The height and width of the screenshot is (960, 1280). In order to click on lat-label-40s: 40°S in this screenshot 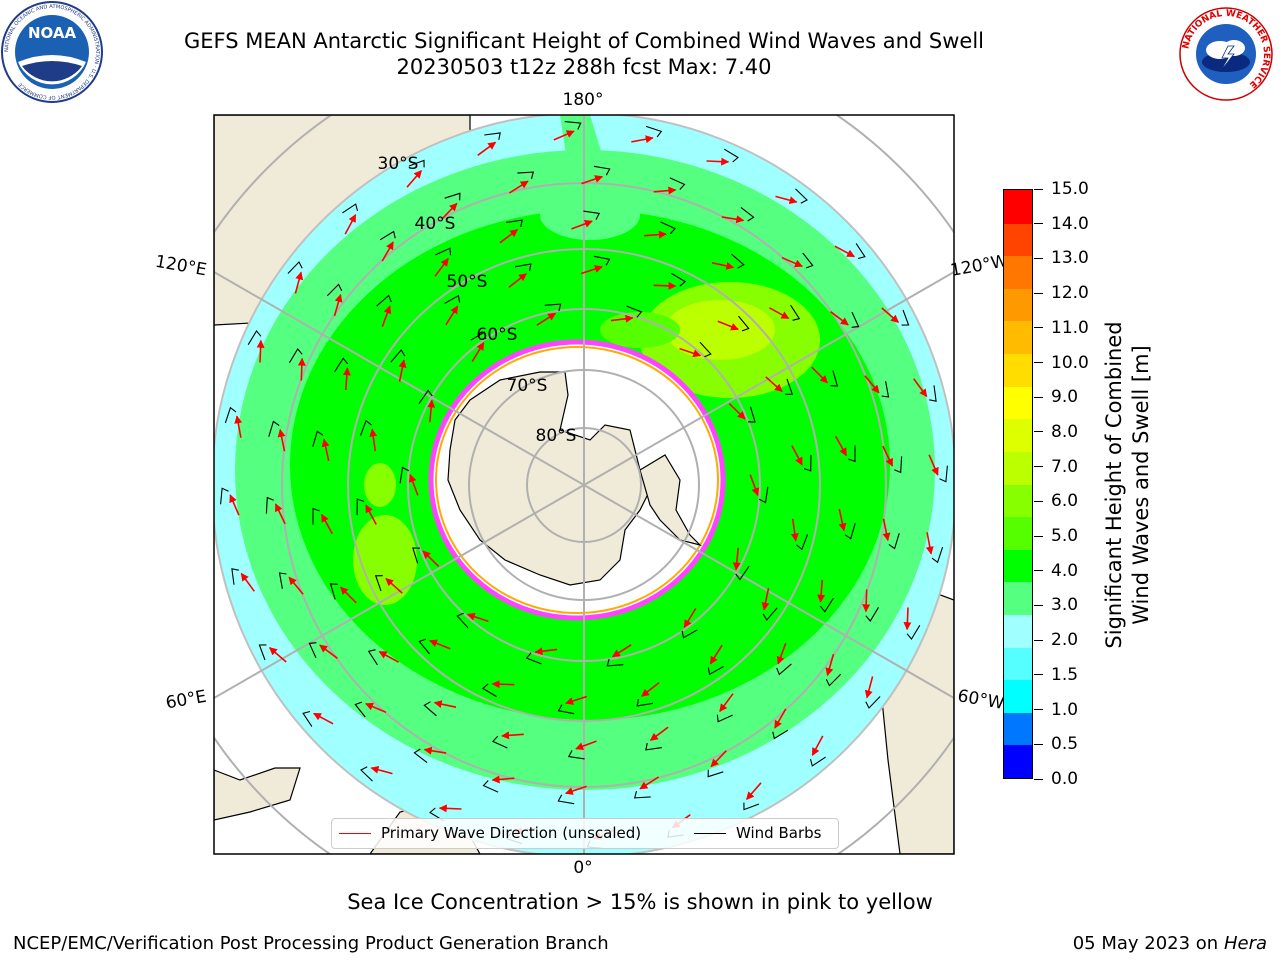, I will do `click(435, 224)`.